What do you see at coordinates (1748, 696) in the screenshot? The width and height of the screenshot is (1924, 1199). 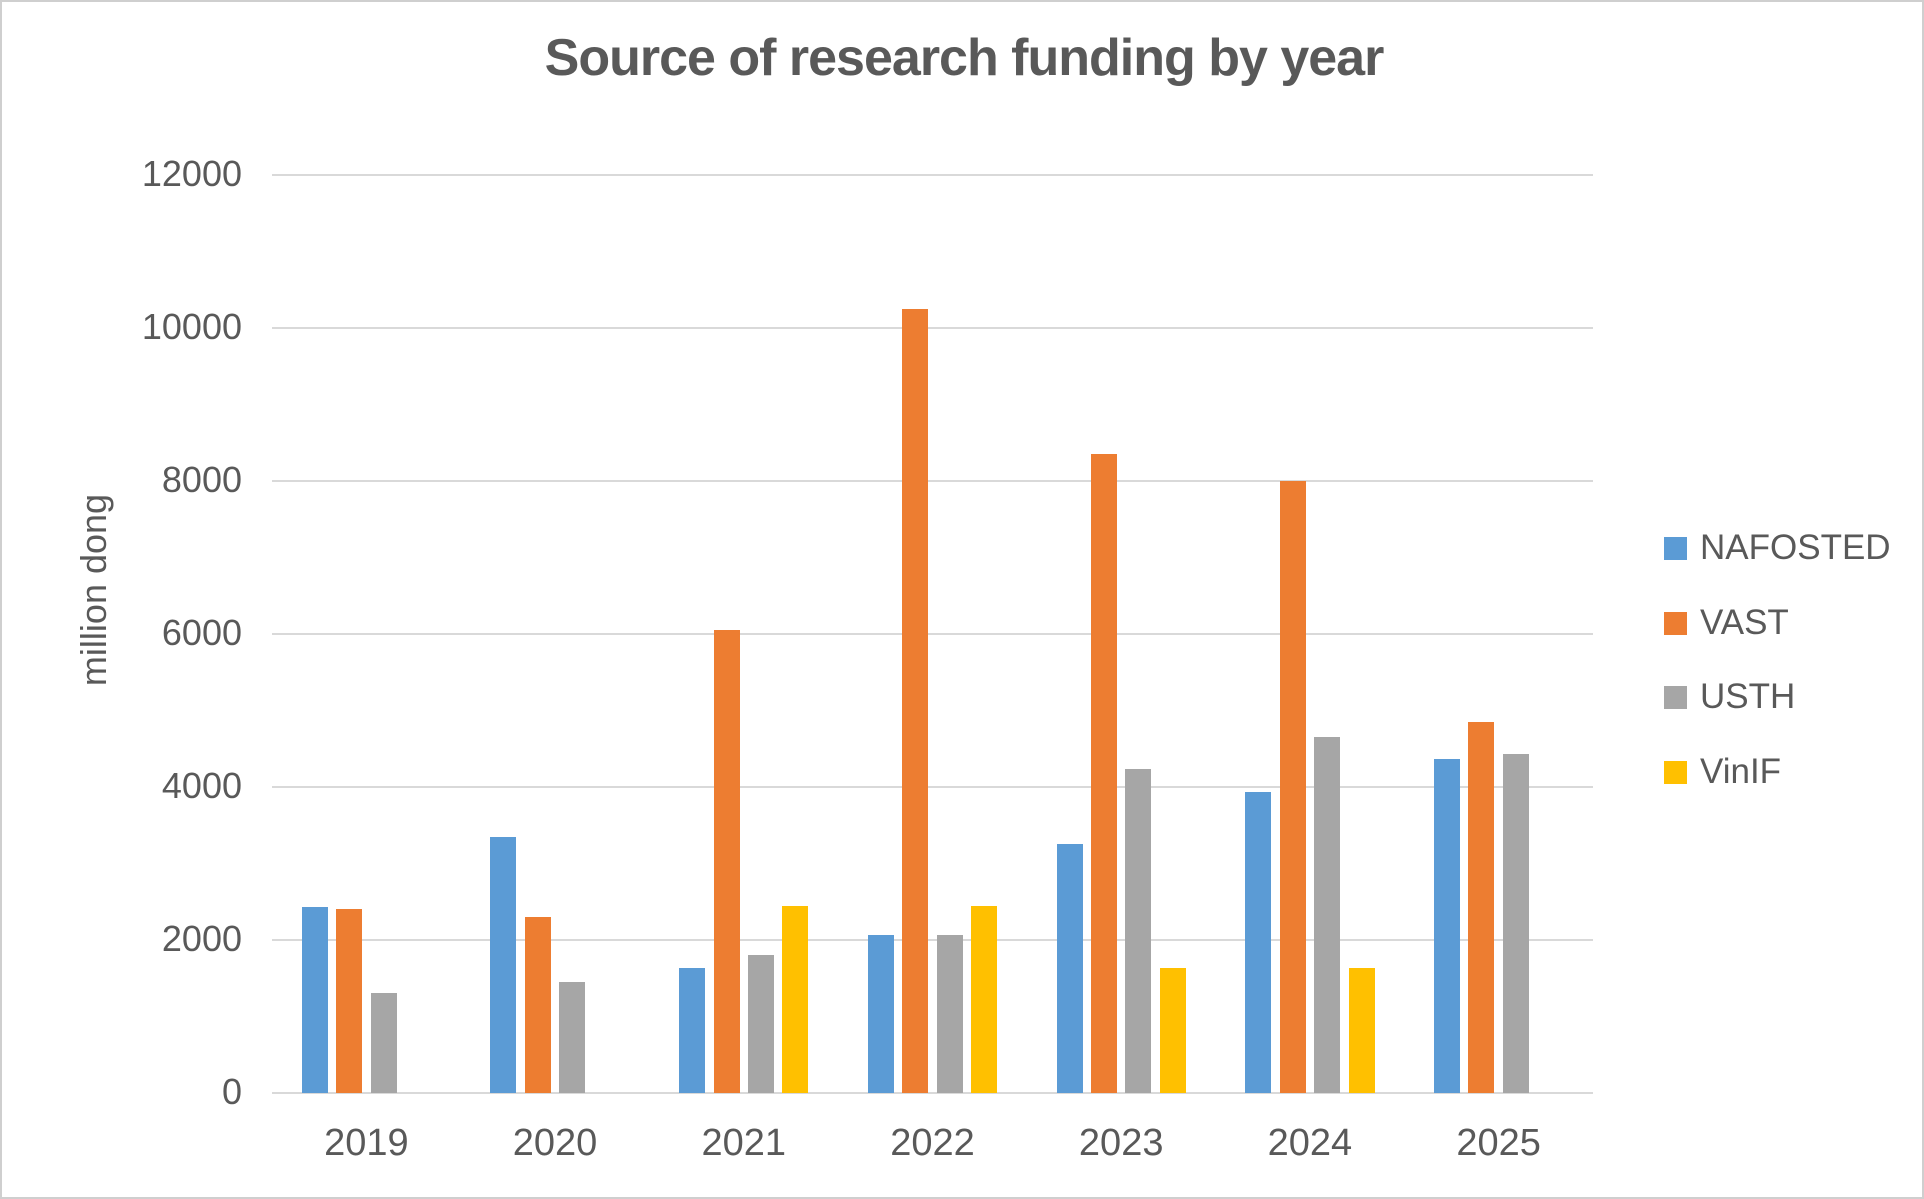 I see `legend-label: USTH` at bounding box center [1748, 696].